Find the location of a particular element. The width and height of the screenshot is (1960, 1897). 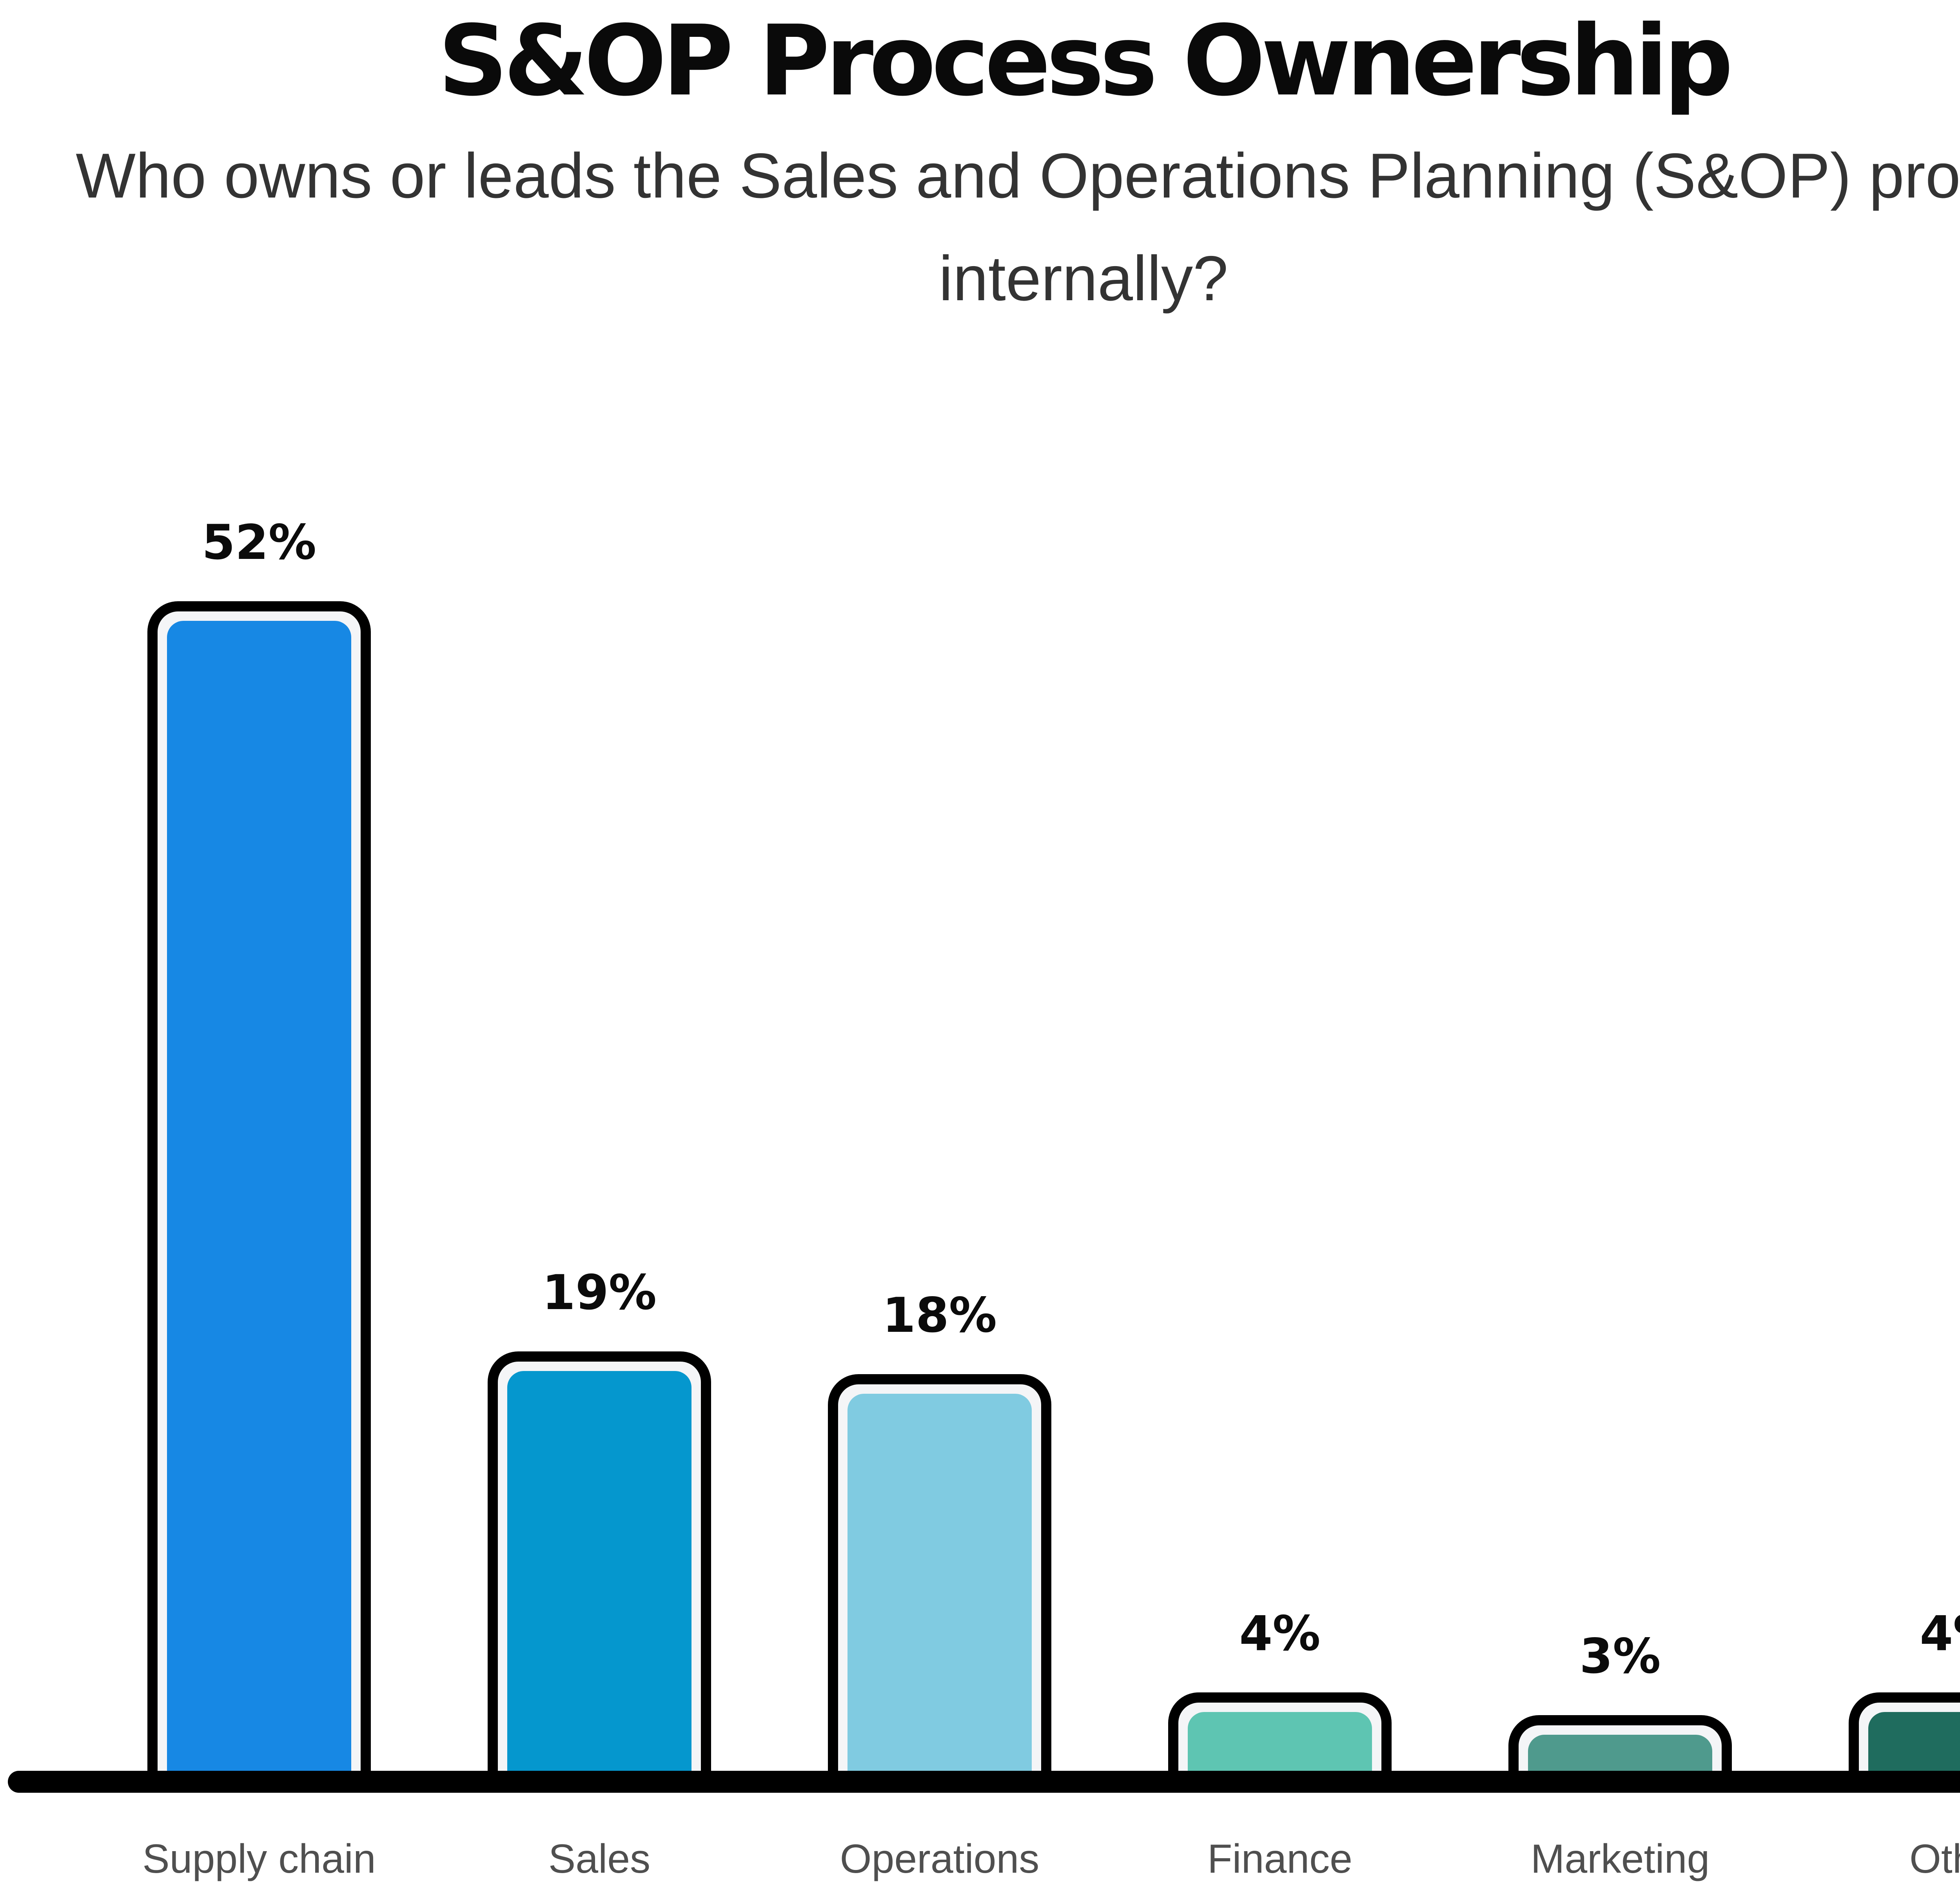

bar-sales is located at coordinates (599, 1561).